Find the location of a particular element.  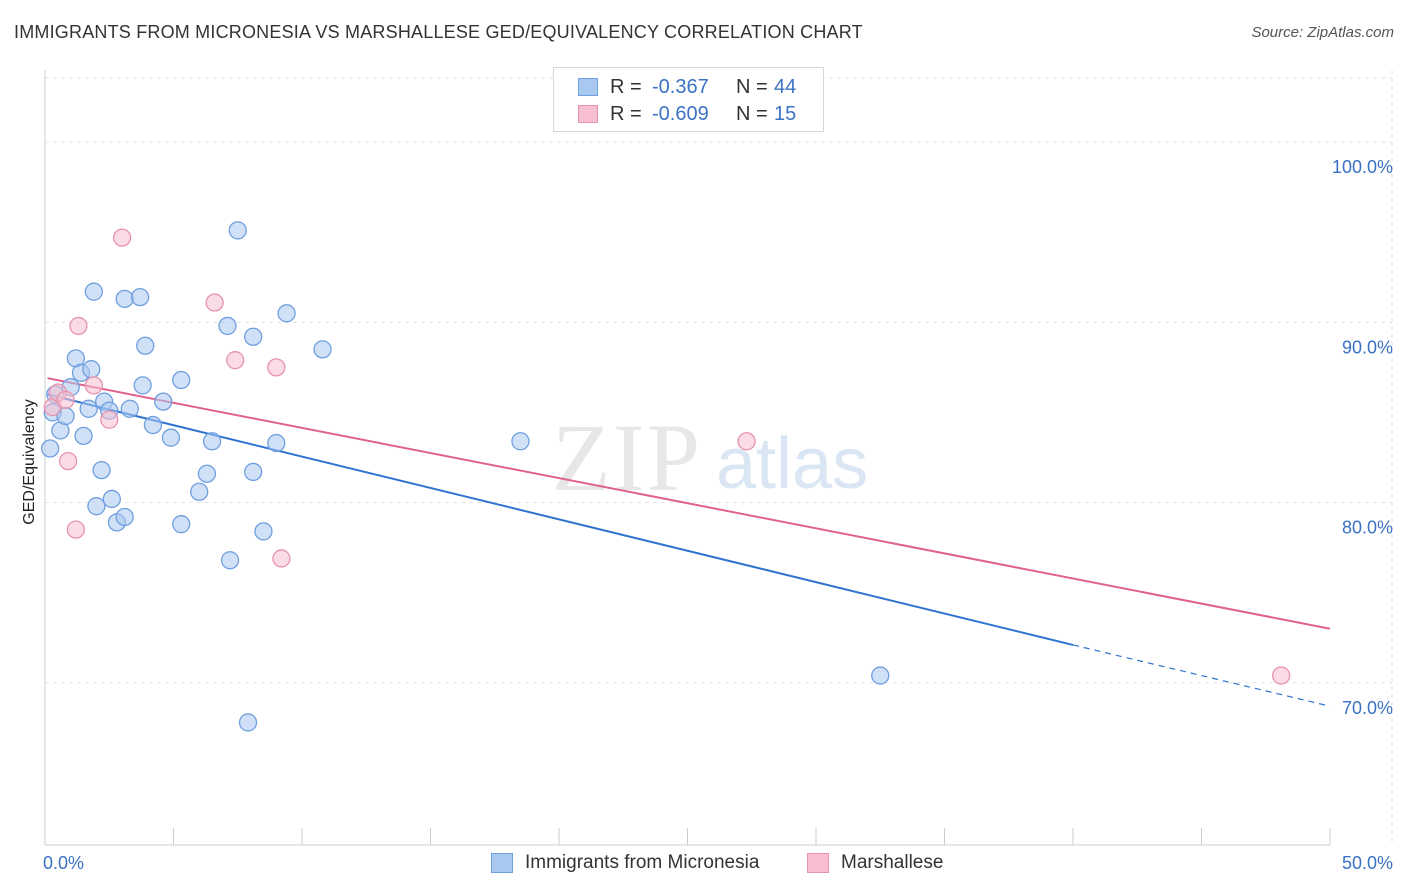

watermark-atlas: atlas is located at coordinates (792, 464).